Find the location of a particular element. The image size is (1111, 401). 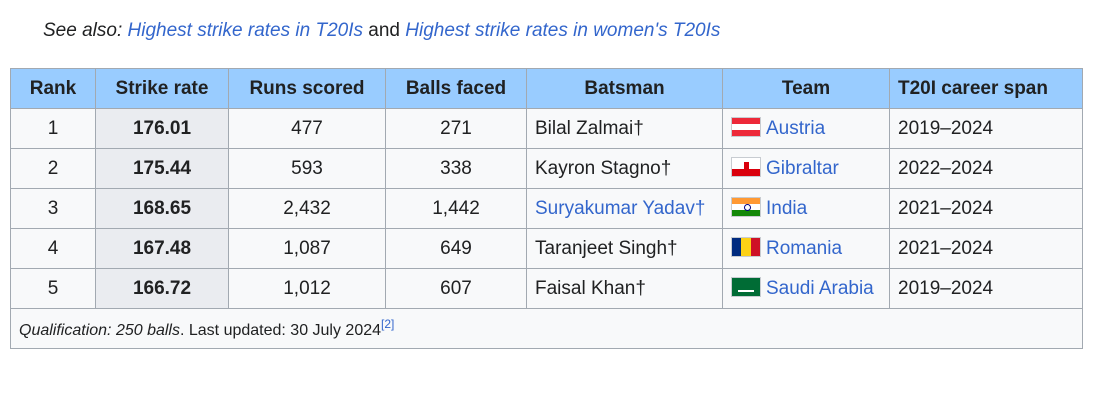

rank-cell: 3 is located at coordinates (53, 208).